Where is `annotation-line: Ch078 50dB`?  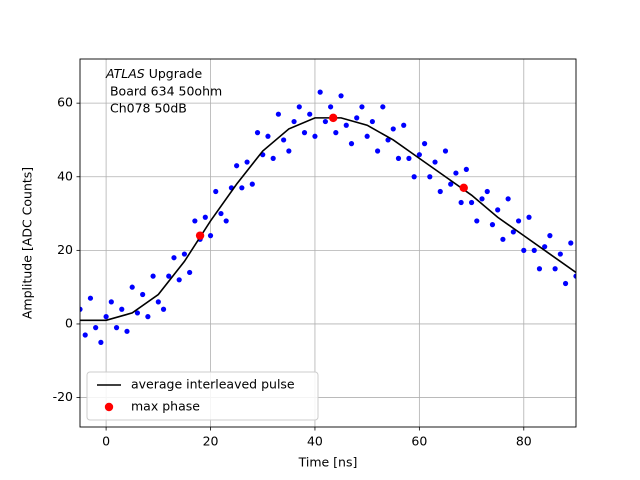 annotation-line: Ch078 50dB is located at coordinates (146, 108).